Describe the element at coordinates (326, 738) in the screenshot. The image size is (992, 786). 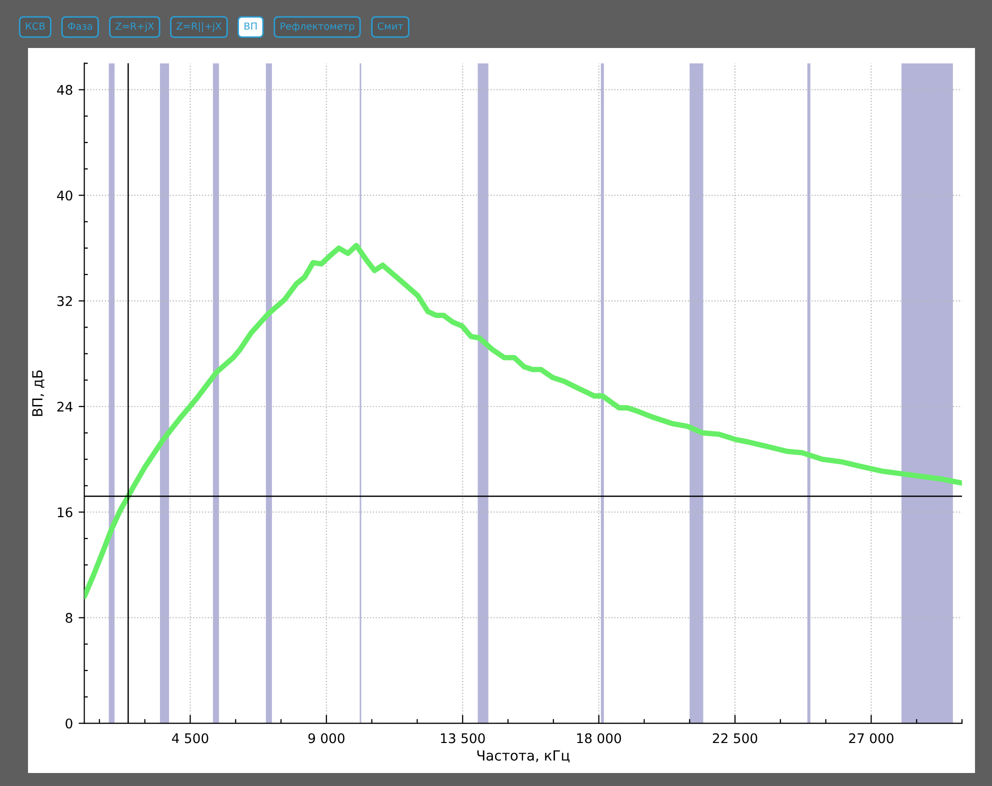
I see `x-tick-label: 9 000` at that location.